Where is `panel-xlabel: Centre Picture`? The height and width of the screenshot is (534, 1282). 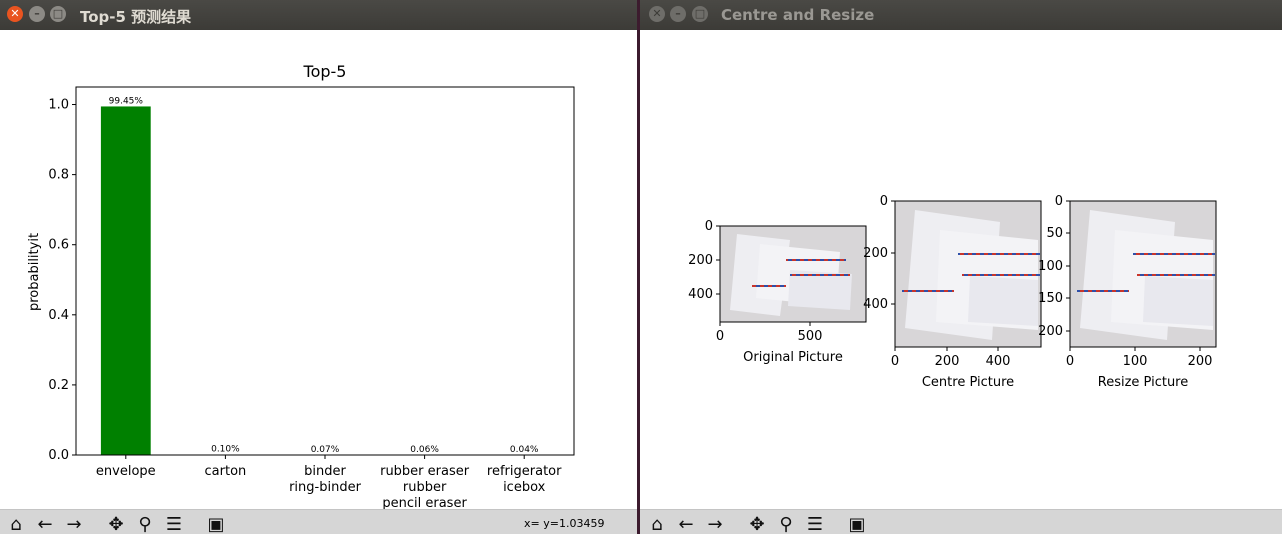 panel-xlabel: Centre Picture is located at coordinates (968, 382).